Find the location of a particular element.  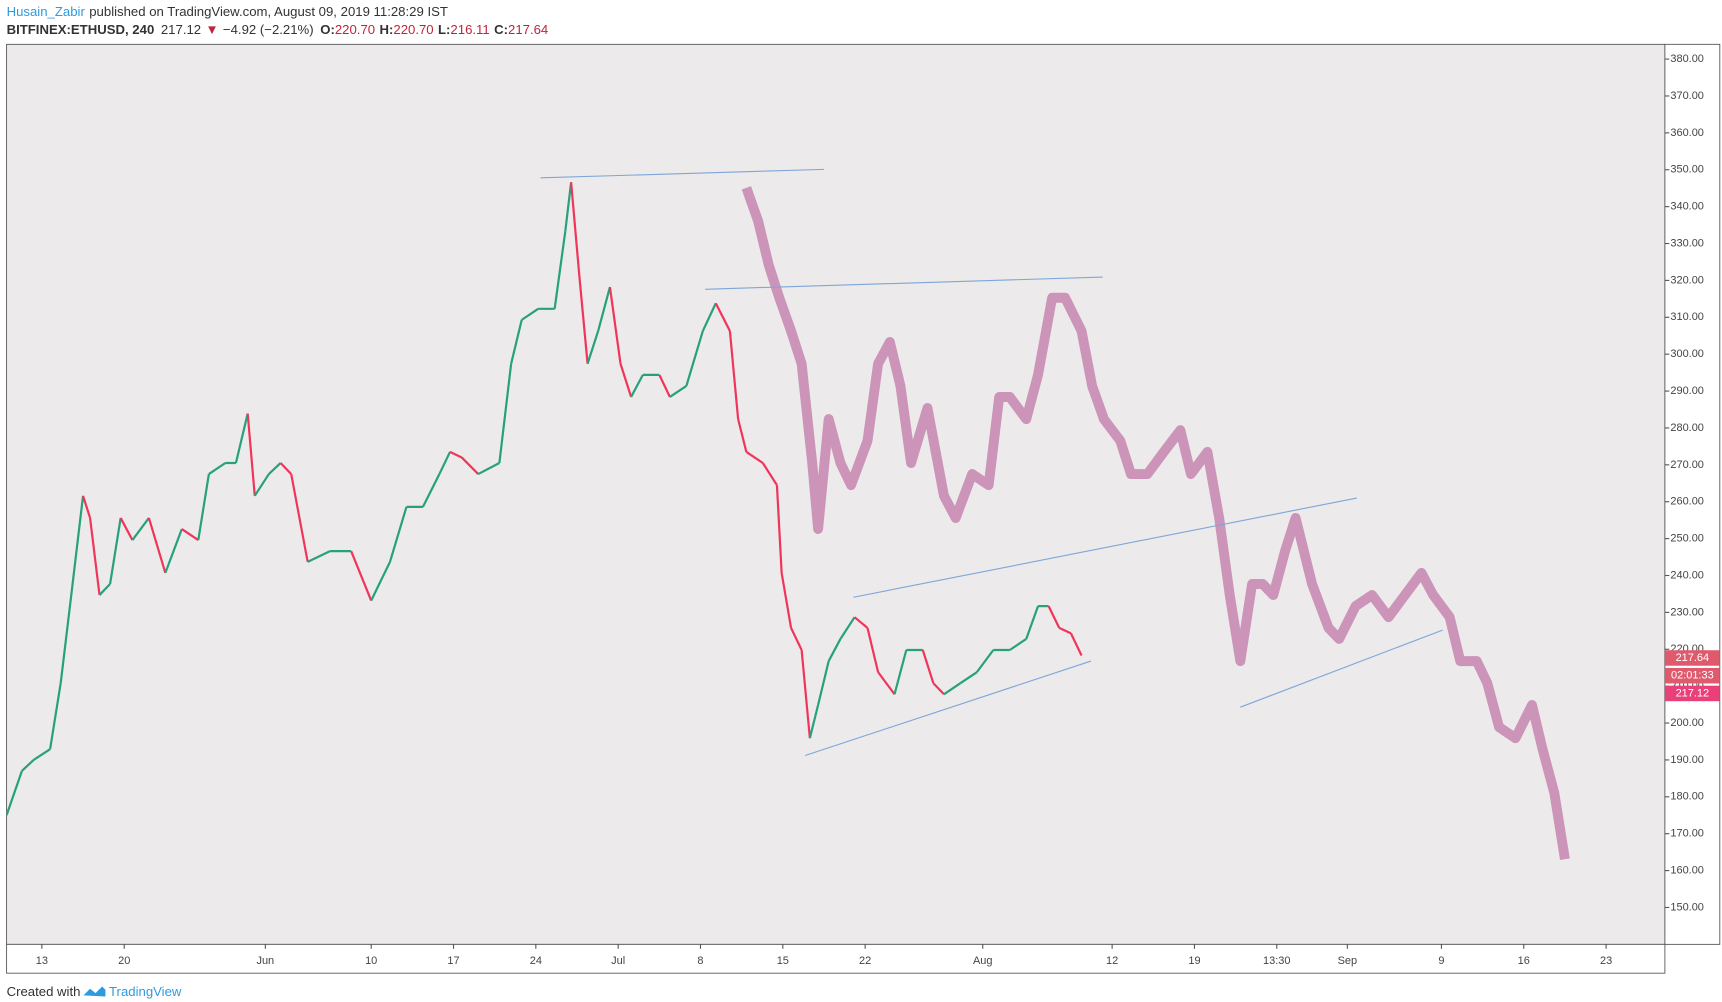

x-tick-label: 19 is located at coordinates (1194, 961).